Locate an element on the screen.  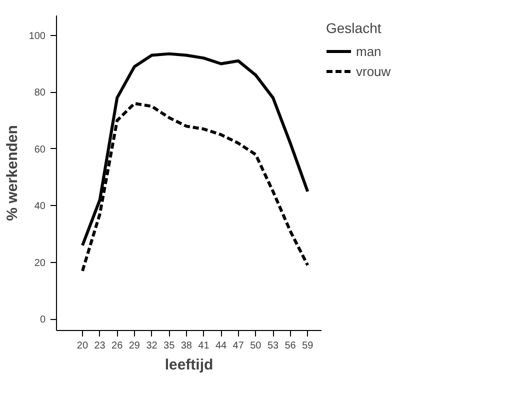
x-tick-label: 20 is located at coordinates (82, 346).